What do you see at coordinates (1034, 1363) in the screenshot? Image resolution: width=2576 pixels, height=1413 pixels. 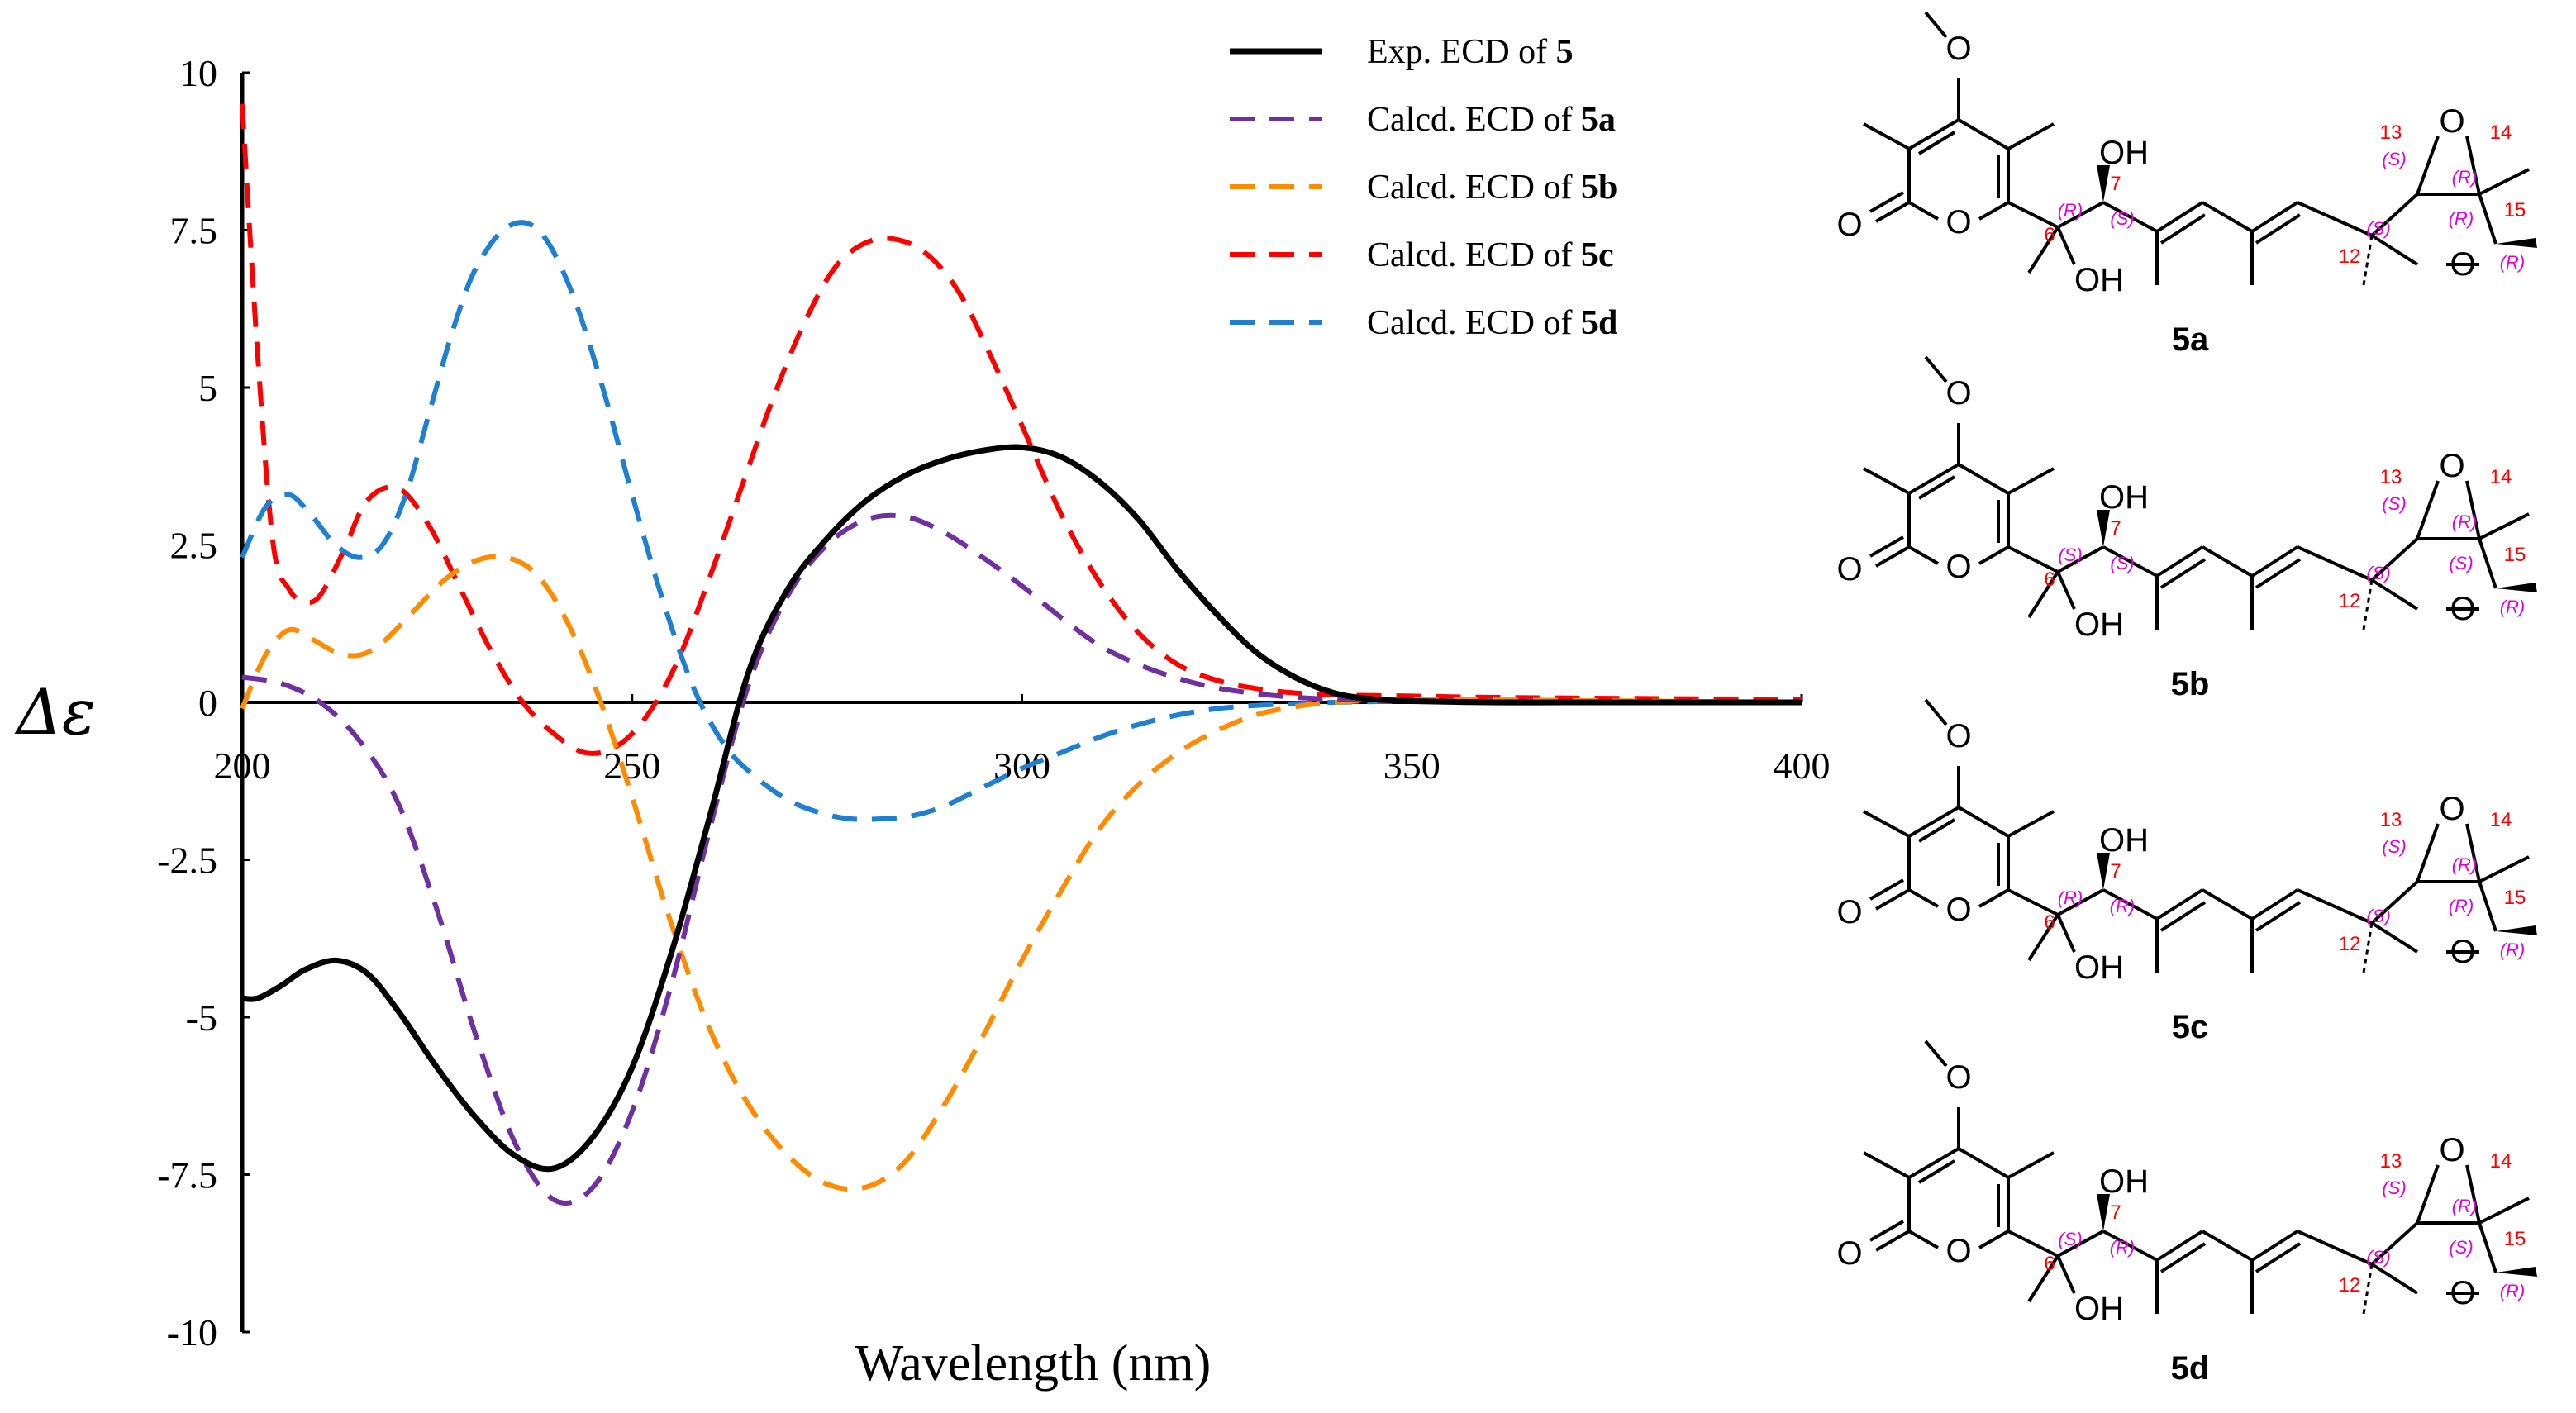 I see `x-axis-label: Wavelength (nm)` at bounding box center [1034, 1363].